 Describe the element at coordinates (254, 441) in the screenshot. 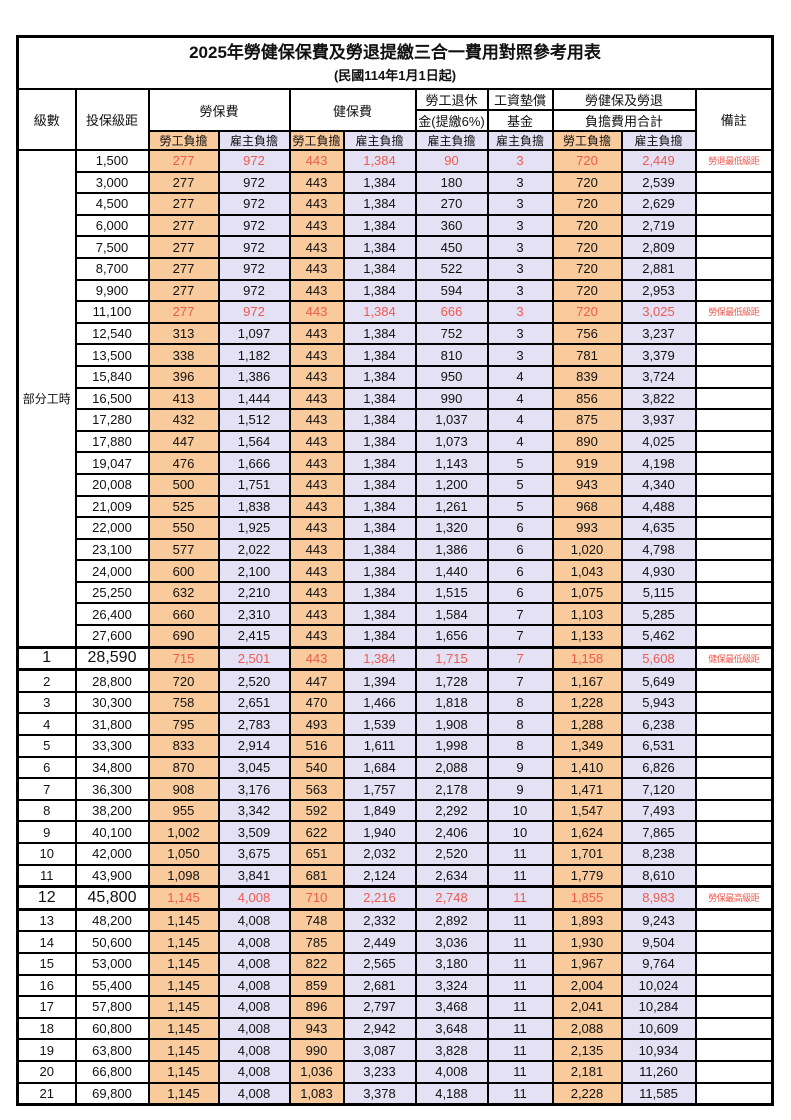

I see `value-cell: 1,564` at that location.